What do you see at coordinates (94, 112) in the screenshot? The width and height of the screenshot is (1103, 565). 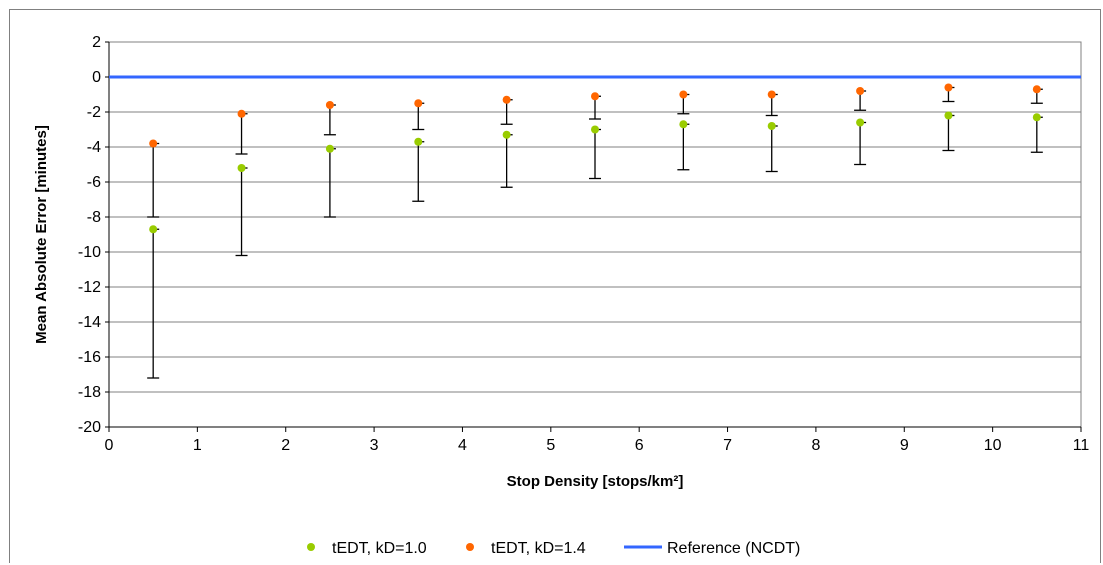 I see `y-tick-label: -2` at bounding box center [94, 112].